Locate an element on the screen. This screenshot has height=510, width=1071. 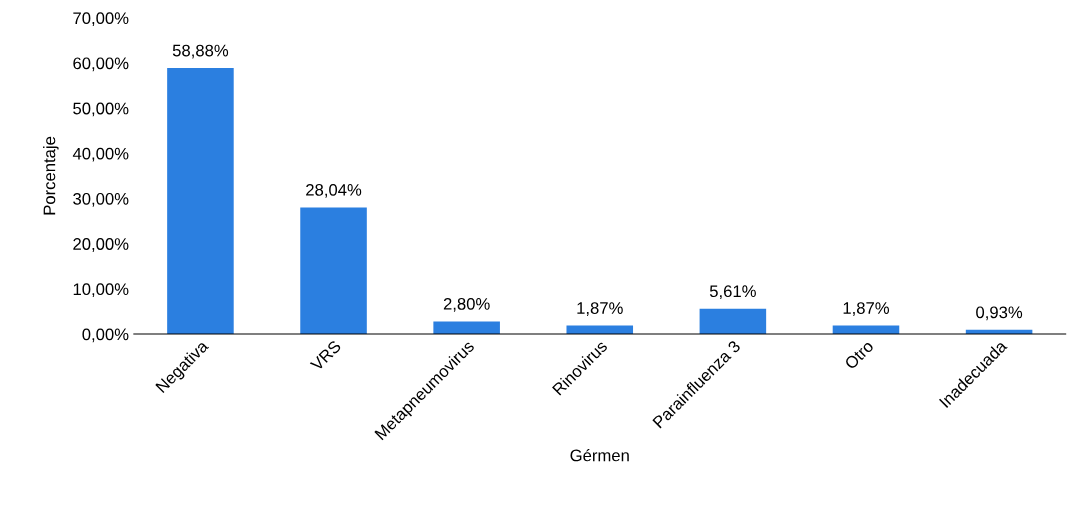
y-tick-label: 0,00% is located at coordinates (105, 335).